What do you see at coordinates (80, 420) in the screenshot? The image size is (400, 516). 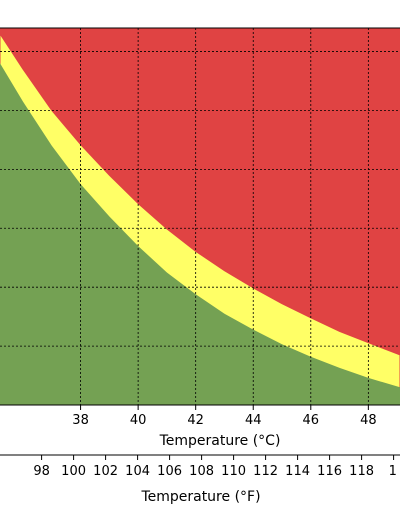 I see `celsius-tick-label: 38` at bounding box center [80, 420].